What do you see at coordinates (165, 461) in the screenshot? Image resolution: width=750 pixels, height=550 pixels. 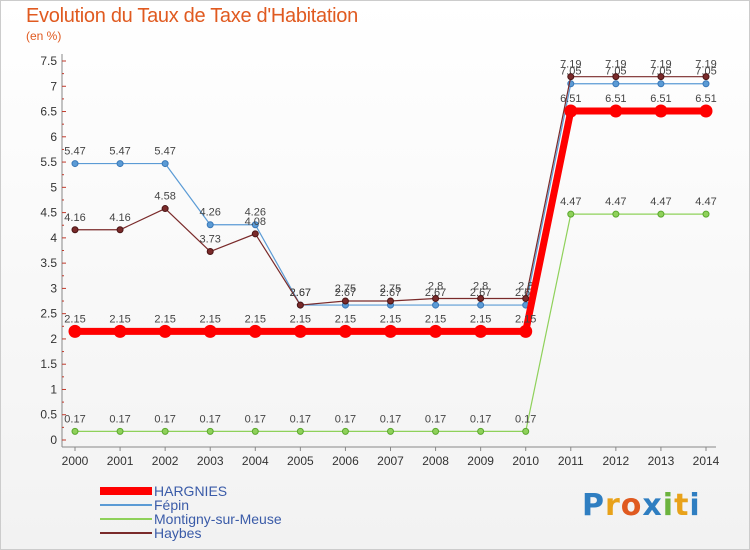 I see `x-tick-label: 2002` at bounding box center [165, 461].